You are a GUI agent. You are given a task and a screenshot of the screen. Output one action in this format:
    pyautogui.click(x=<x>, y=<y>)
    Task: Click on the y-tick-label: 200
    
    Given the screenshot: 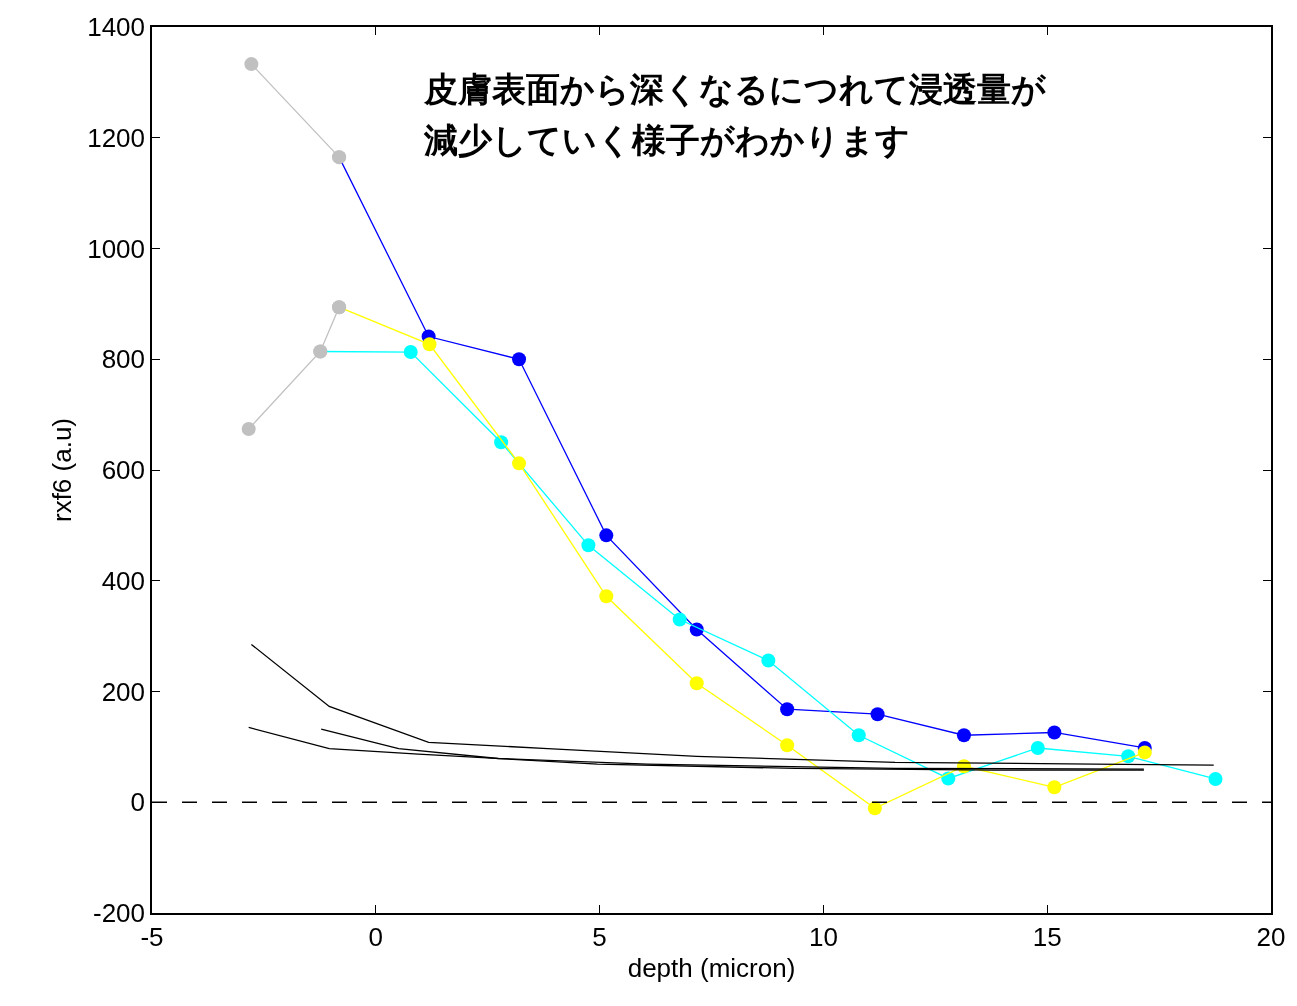 What is the action you would take?
    pyautogui.click(x=123, y=691)
    